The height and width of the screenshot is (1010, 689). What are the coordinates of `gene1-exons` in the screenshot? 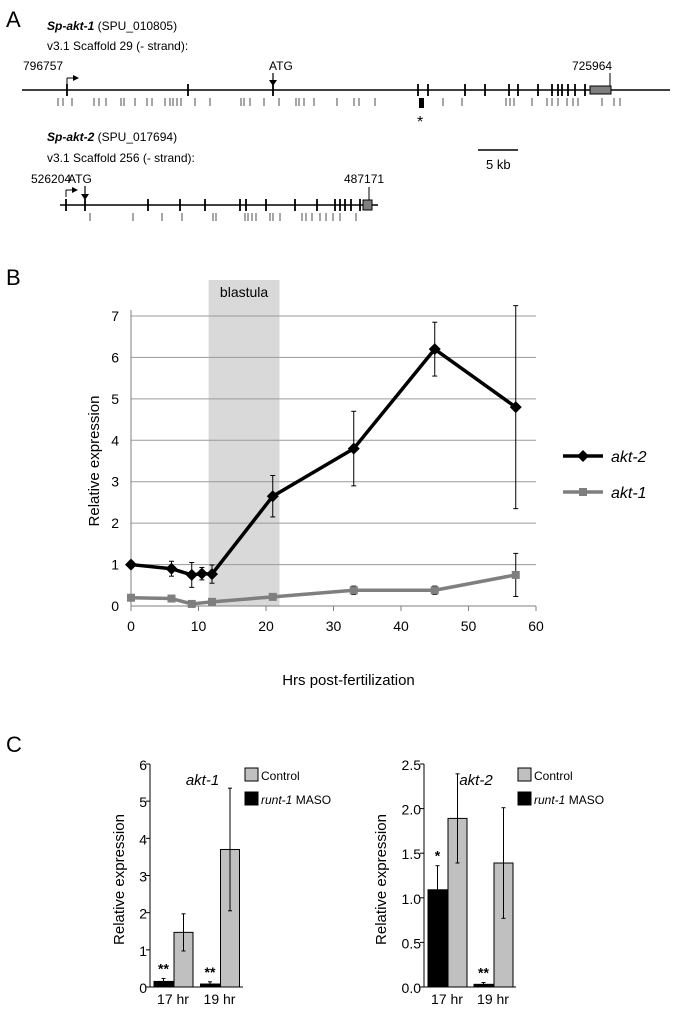 It's located at (326, 90).